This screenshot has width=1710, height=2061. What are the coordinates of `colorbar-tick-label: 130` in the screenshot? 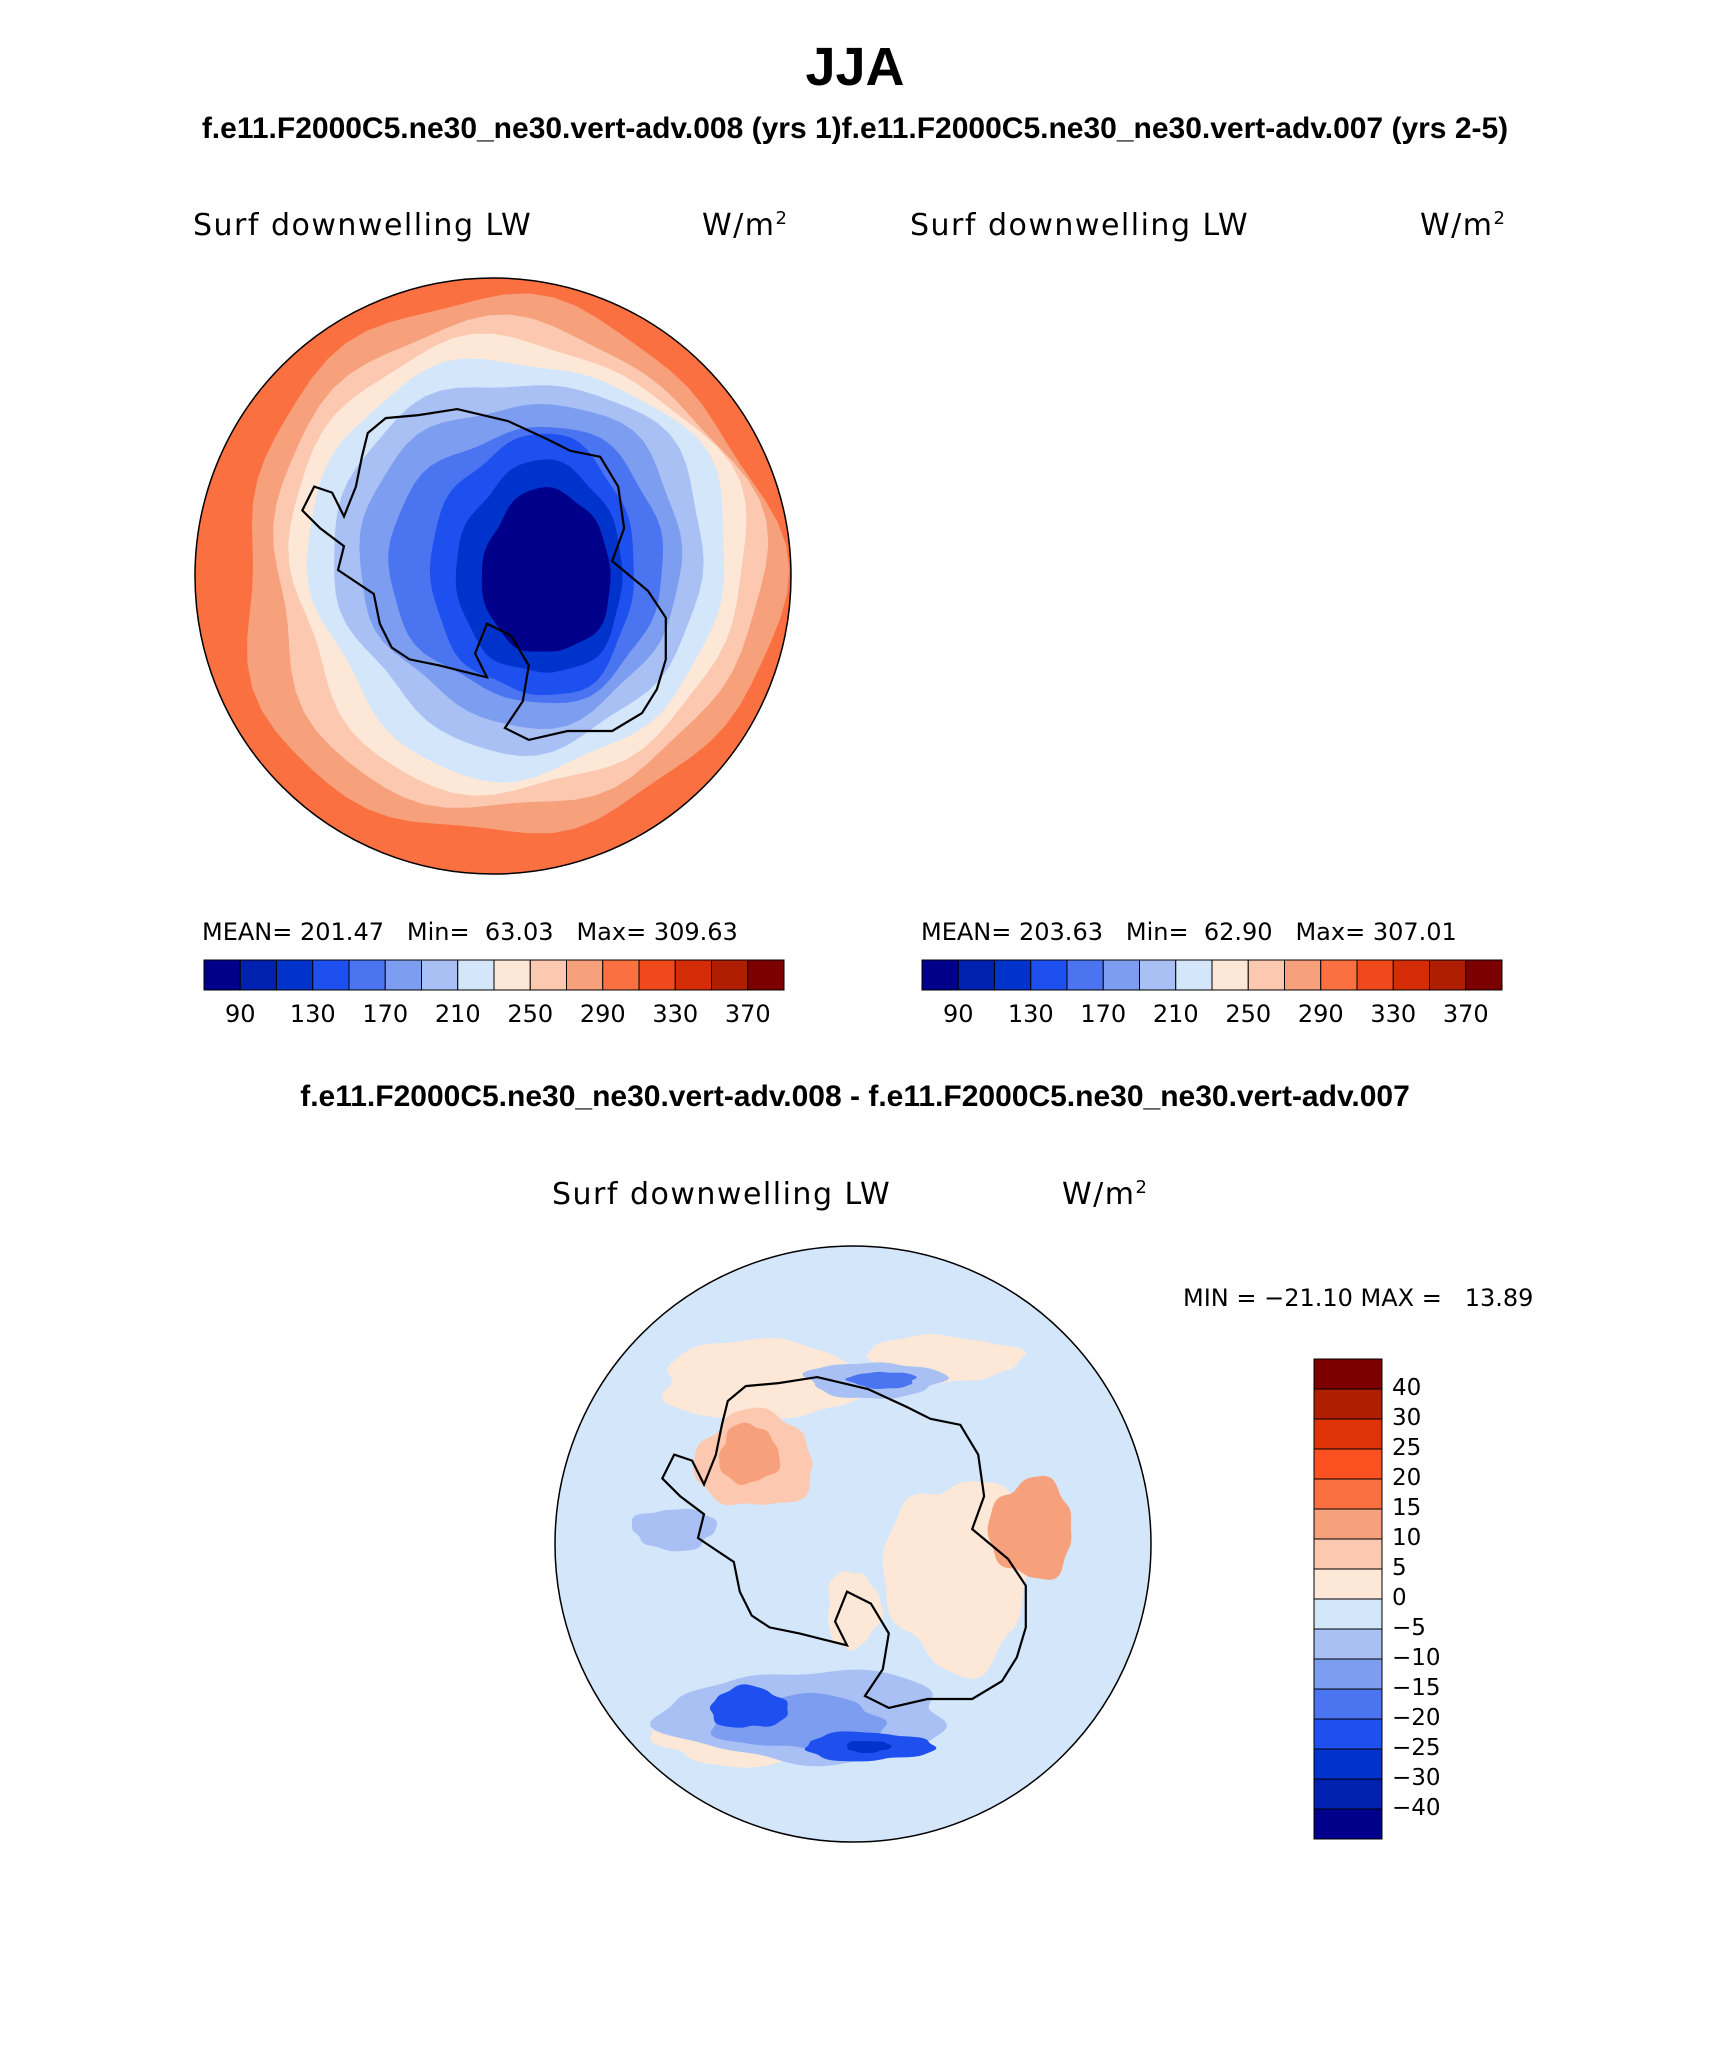 It's located at (1030, 1014).